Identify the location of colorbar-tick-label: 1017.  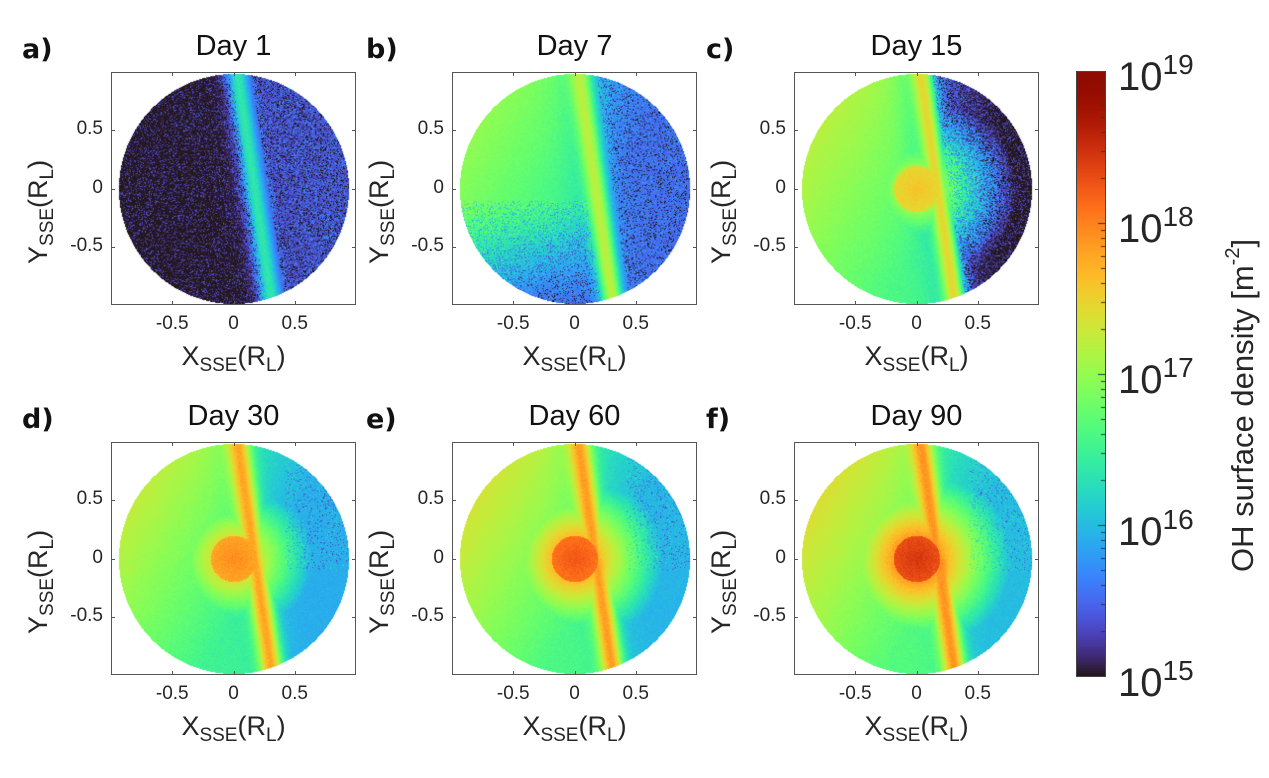
(1156, 377).